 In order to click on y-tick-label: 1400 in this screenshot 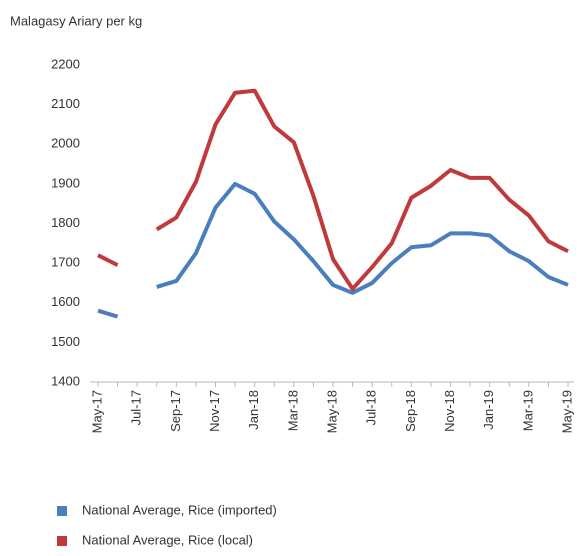, I will do `click(65, 380)`.